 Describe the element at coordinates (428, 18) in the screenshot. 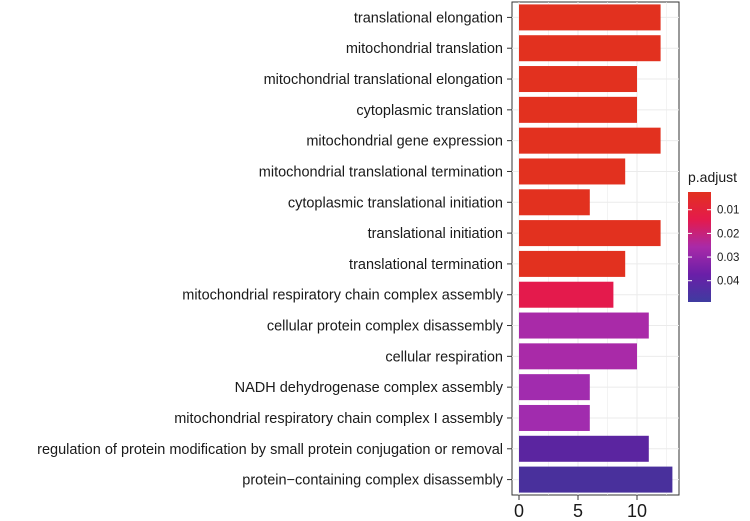

I see `category-label: translational elongation` at that location.